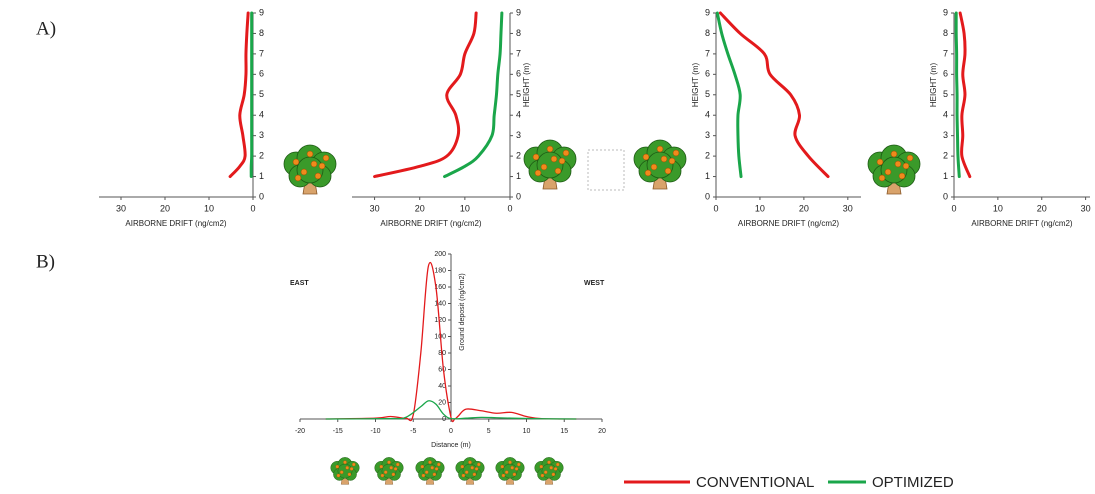 The width and height of the screenshot is (1095, 494). I want to click on y-tick-label: 60, so click(442, 369).